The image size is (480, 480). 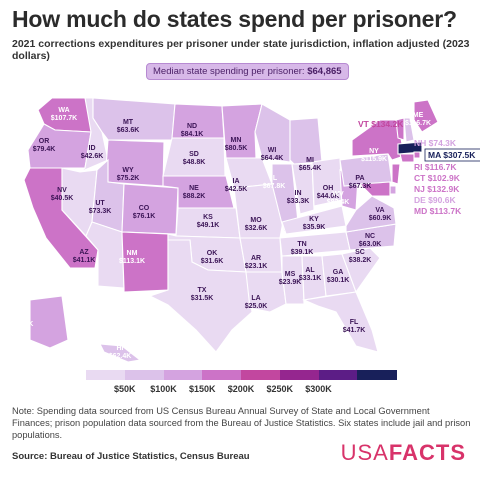 What do you see at coordinates (92, 152) in the screenshot?
I see `state-label-id: ID$42.6K` at bounding box center [92, 152].